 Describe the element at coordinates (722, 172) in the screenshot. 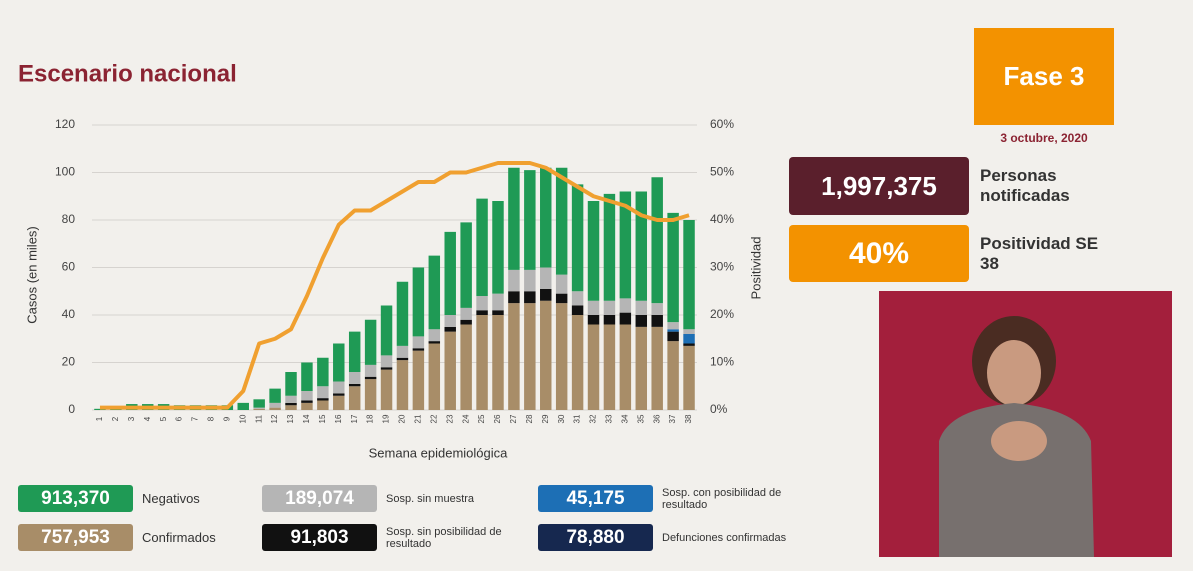

I see `y2-tick-label: 50%` at that location.